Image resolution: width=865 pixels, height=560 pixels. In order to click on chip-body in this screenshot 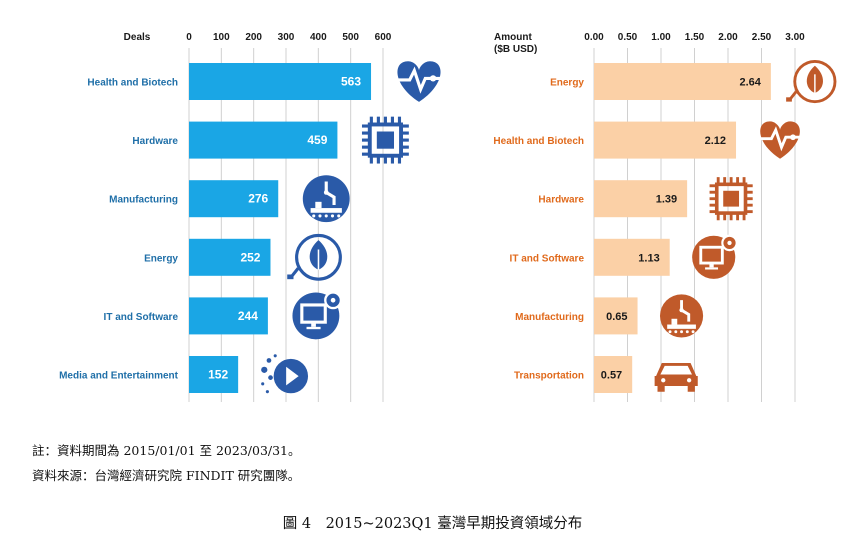, I will do `click(385, 140)`.